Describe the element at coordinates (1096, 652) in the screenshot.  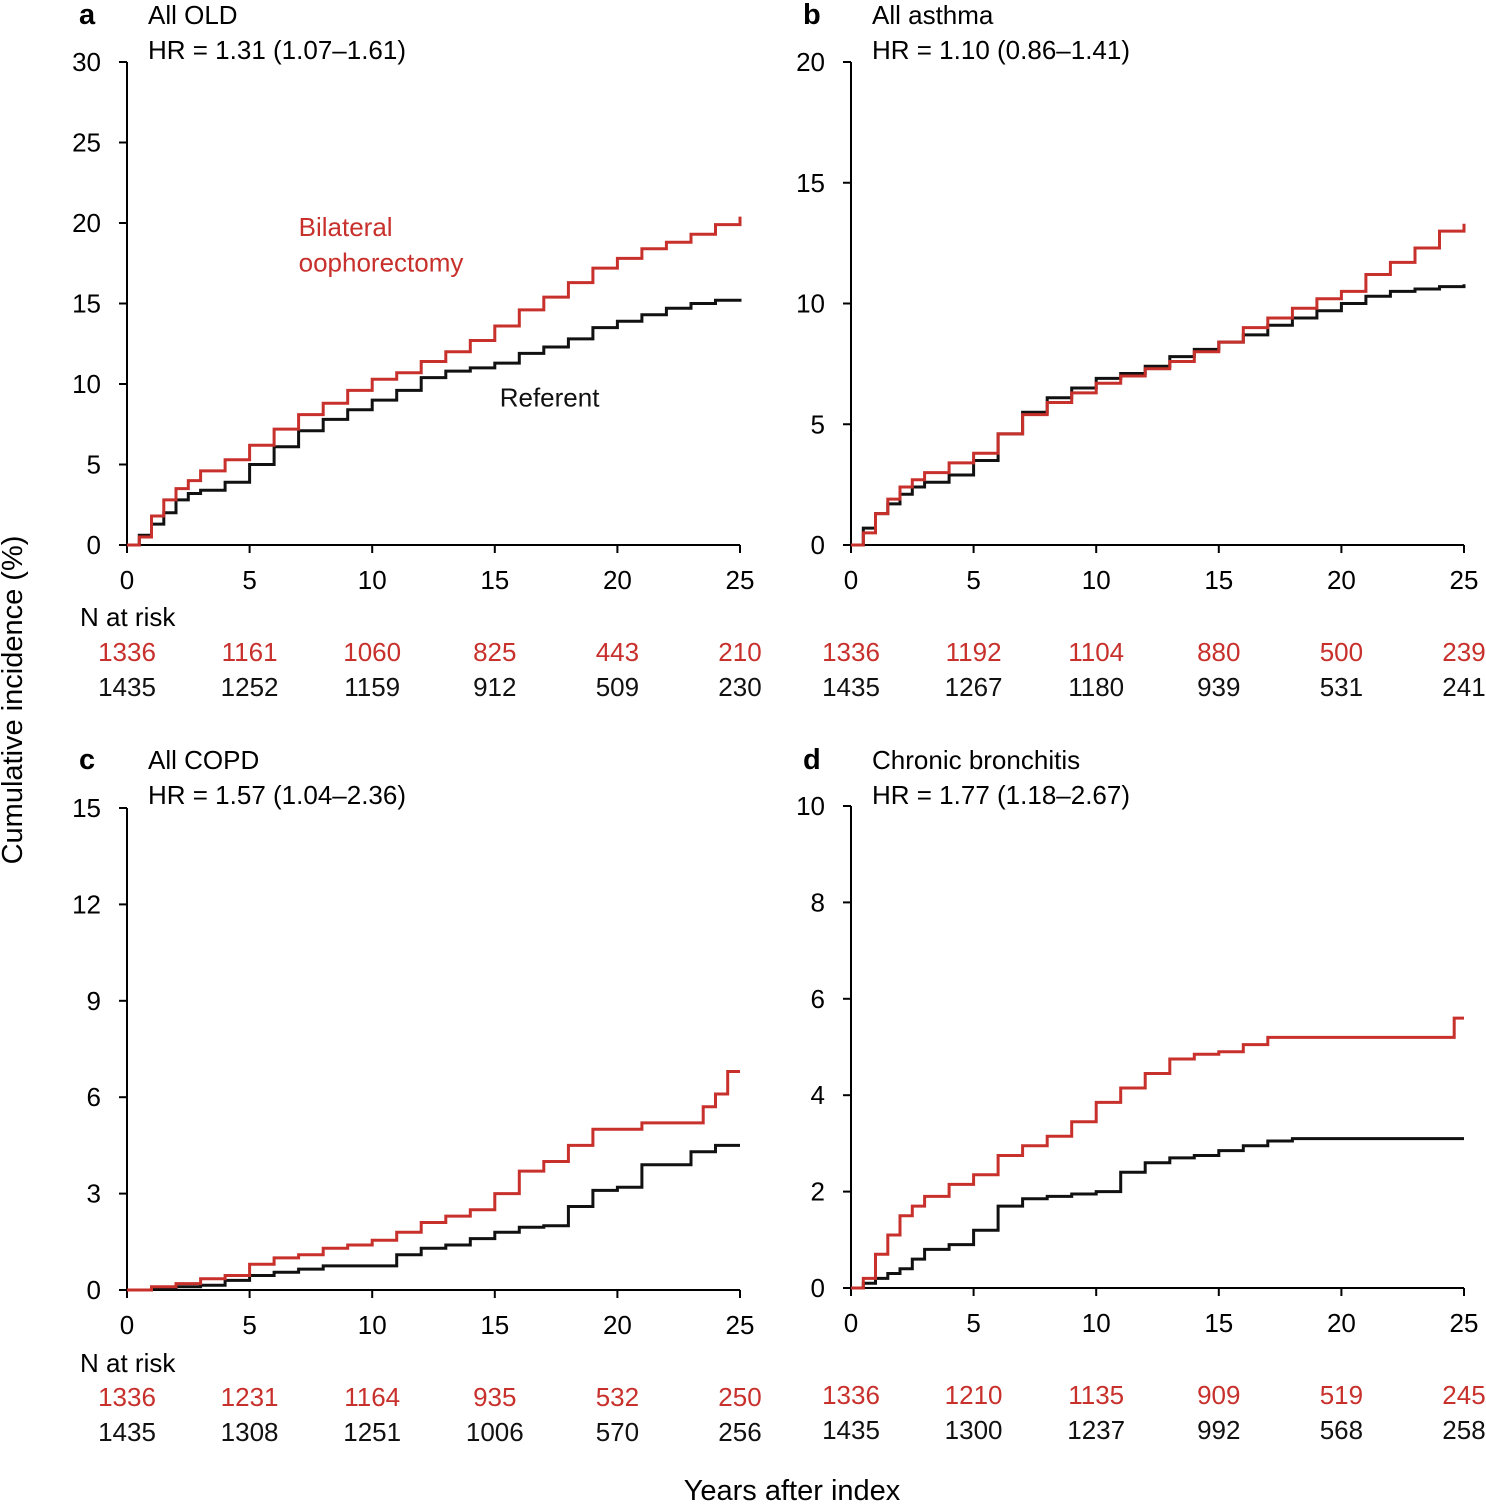
I see `risk-count-oophorectomy: 1104` at that location.